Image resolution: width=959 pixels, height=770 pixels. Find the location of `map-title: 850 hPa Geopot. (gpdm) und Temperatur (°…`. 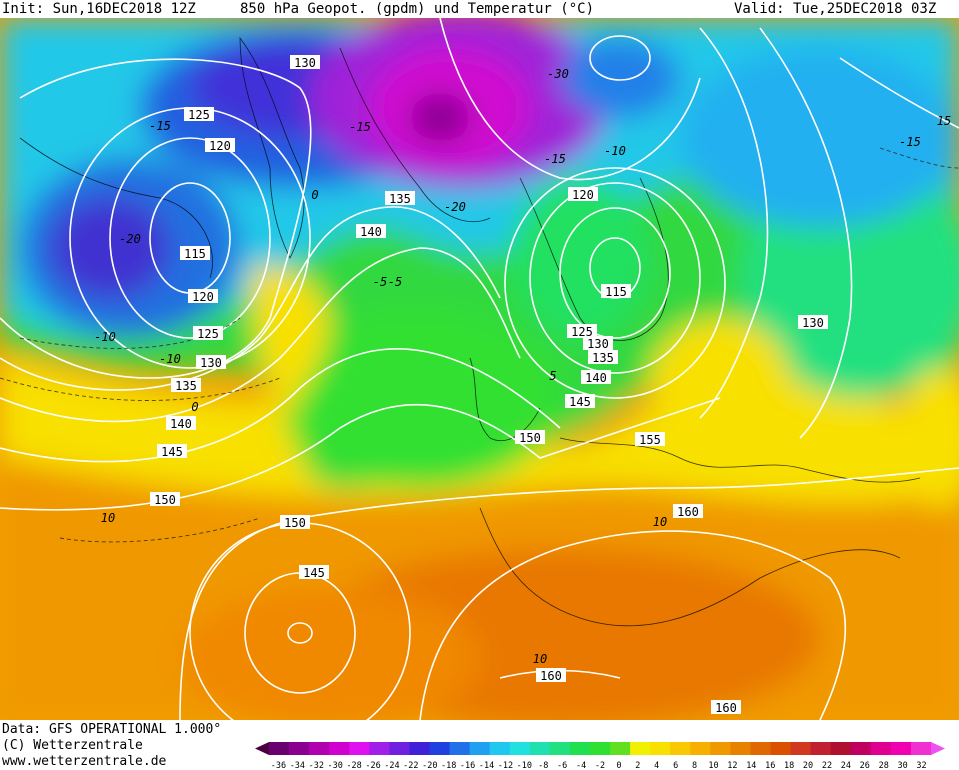

map-title: 850 hPa Geopot. (gpdm) und Temperatur (°… is located at coordinates (417, 9).